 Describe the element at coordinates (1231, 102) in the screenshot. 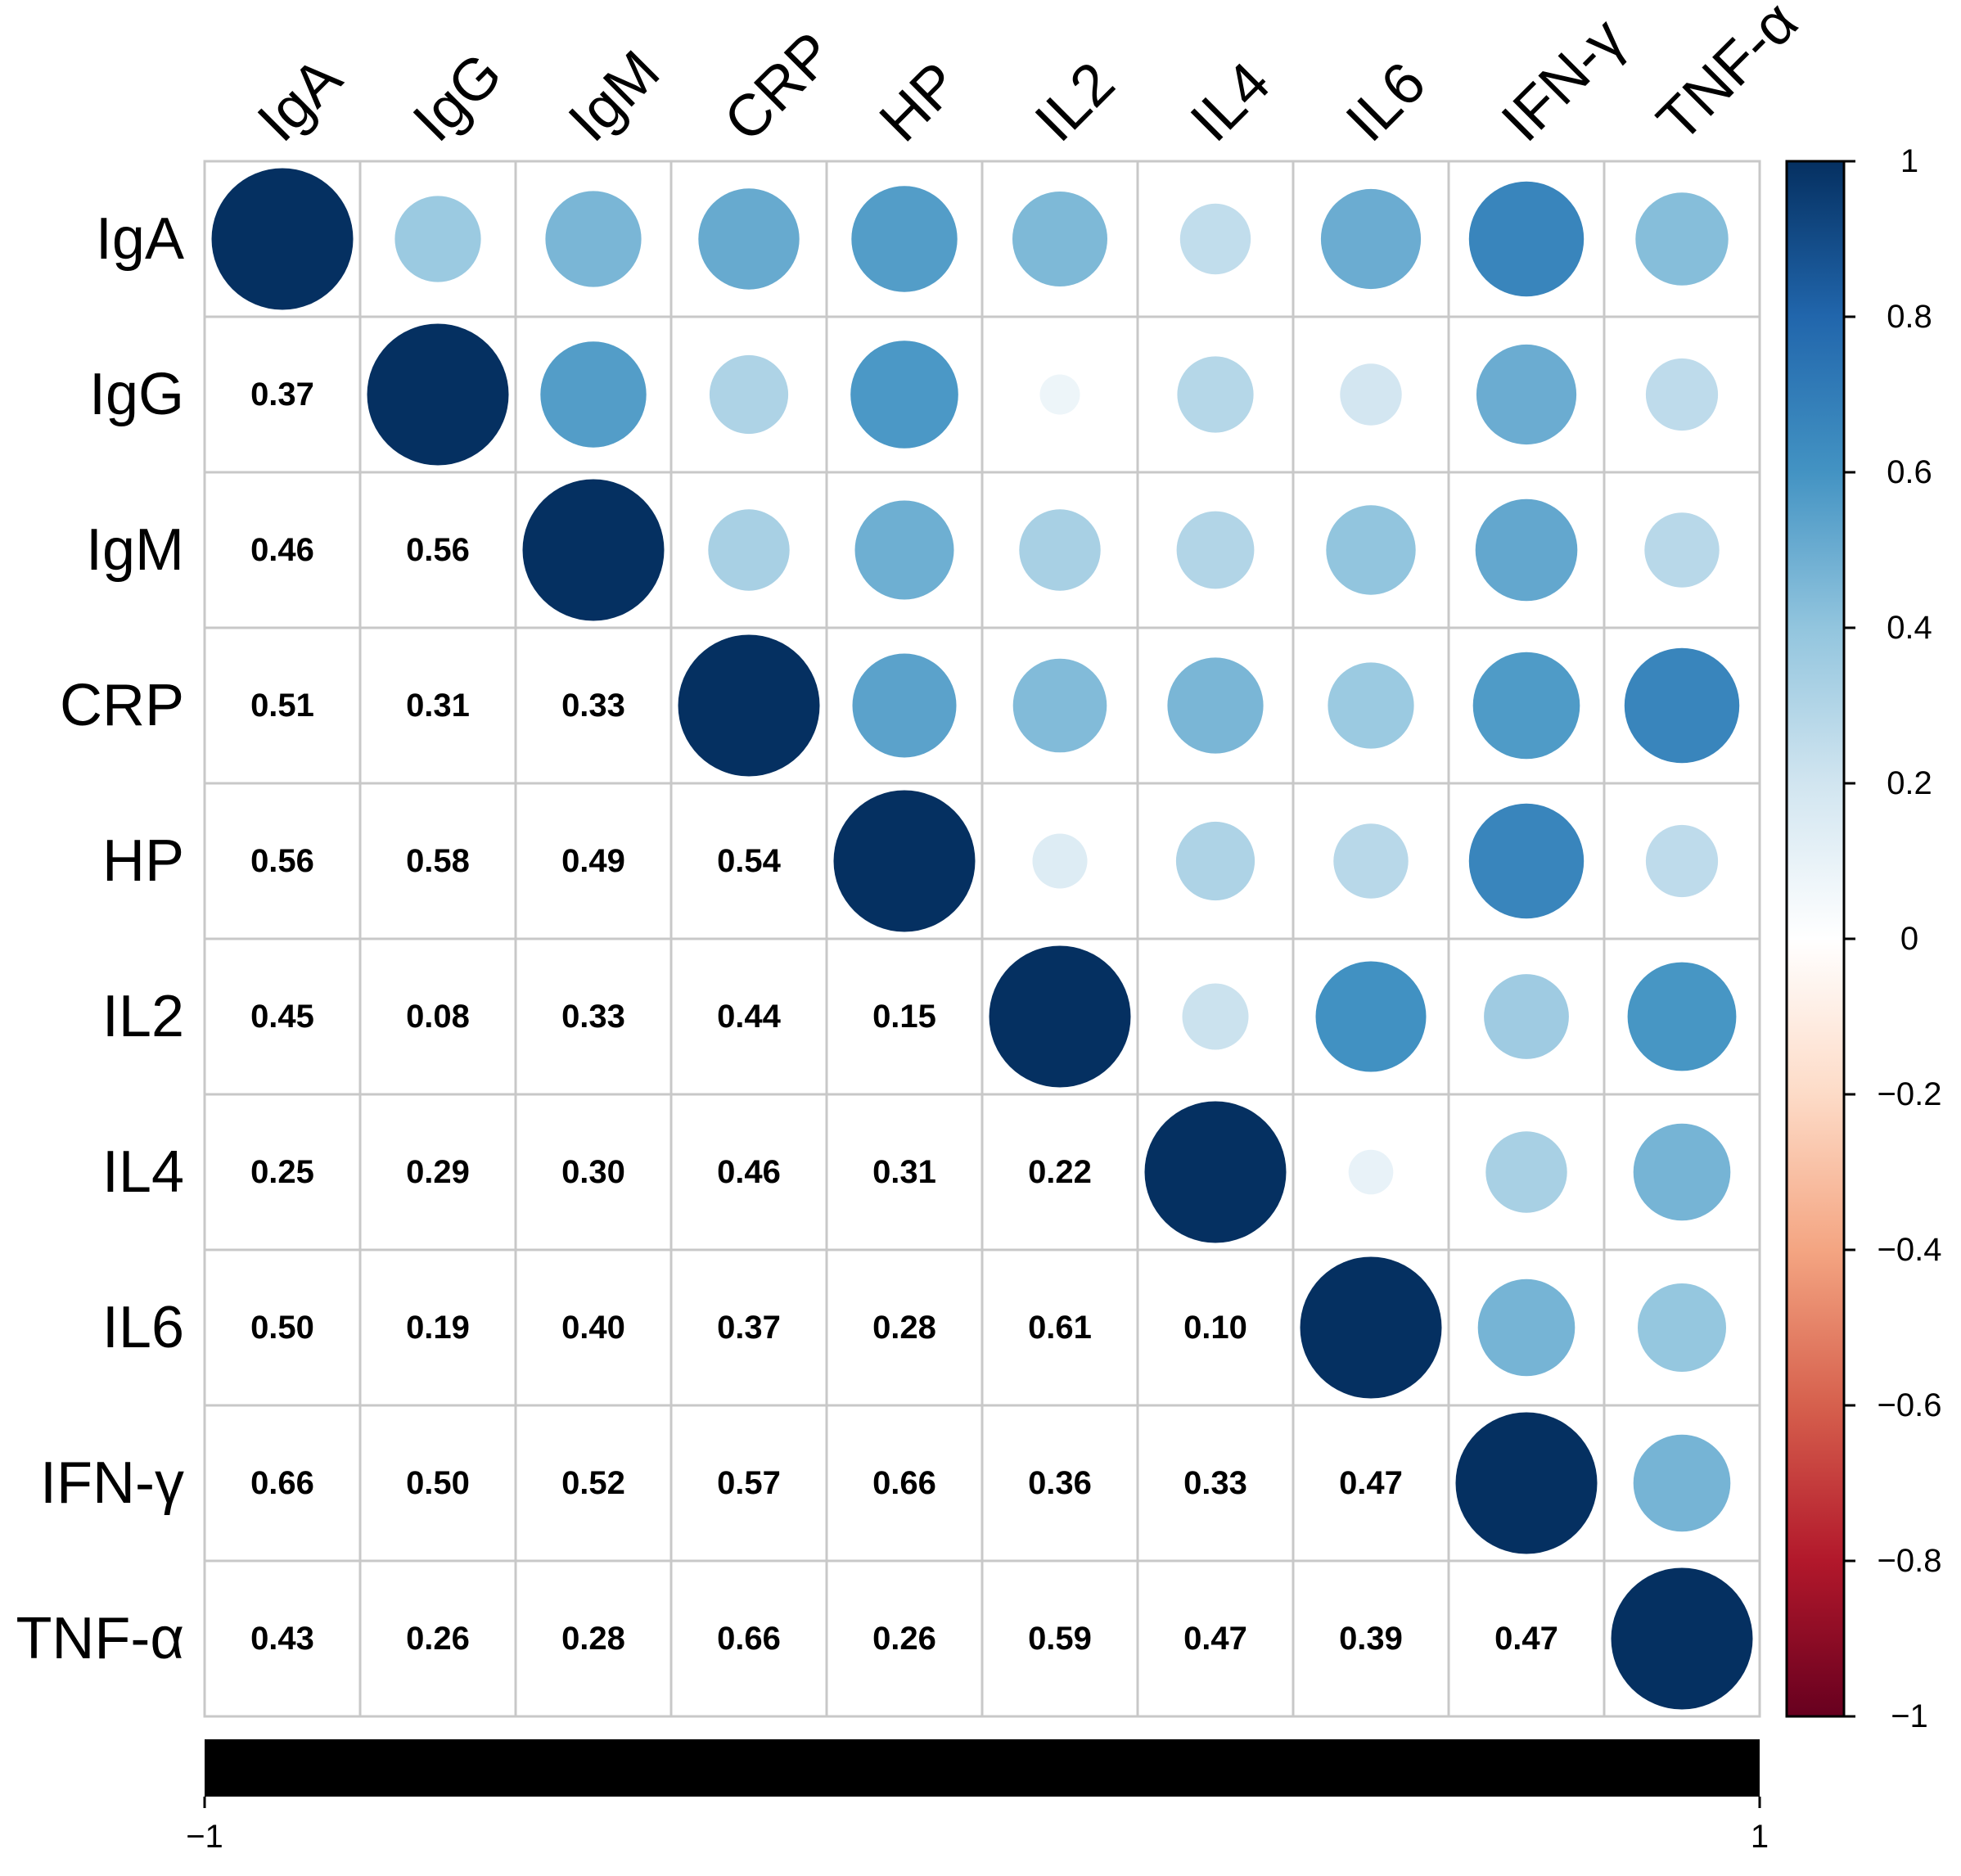

I see `column-label-IL4: IL4` at that location.